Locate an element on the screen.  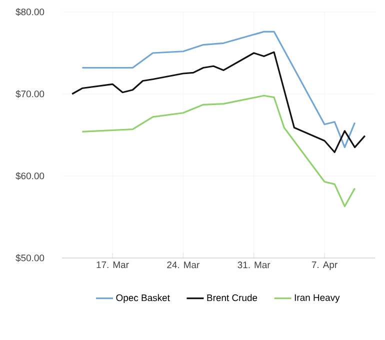
legend-label: Opec Basket is located at coordinates (143, 298).